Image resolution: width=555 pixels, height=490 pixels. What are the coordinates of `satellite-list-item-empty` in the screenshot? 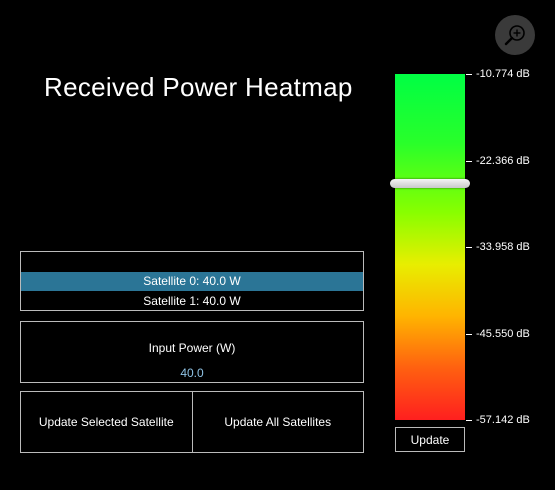 It's located at (192, 261).